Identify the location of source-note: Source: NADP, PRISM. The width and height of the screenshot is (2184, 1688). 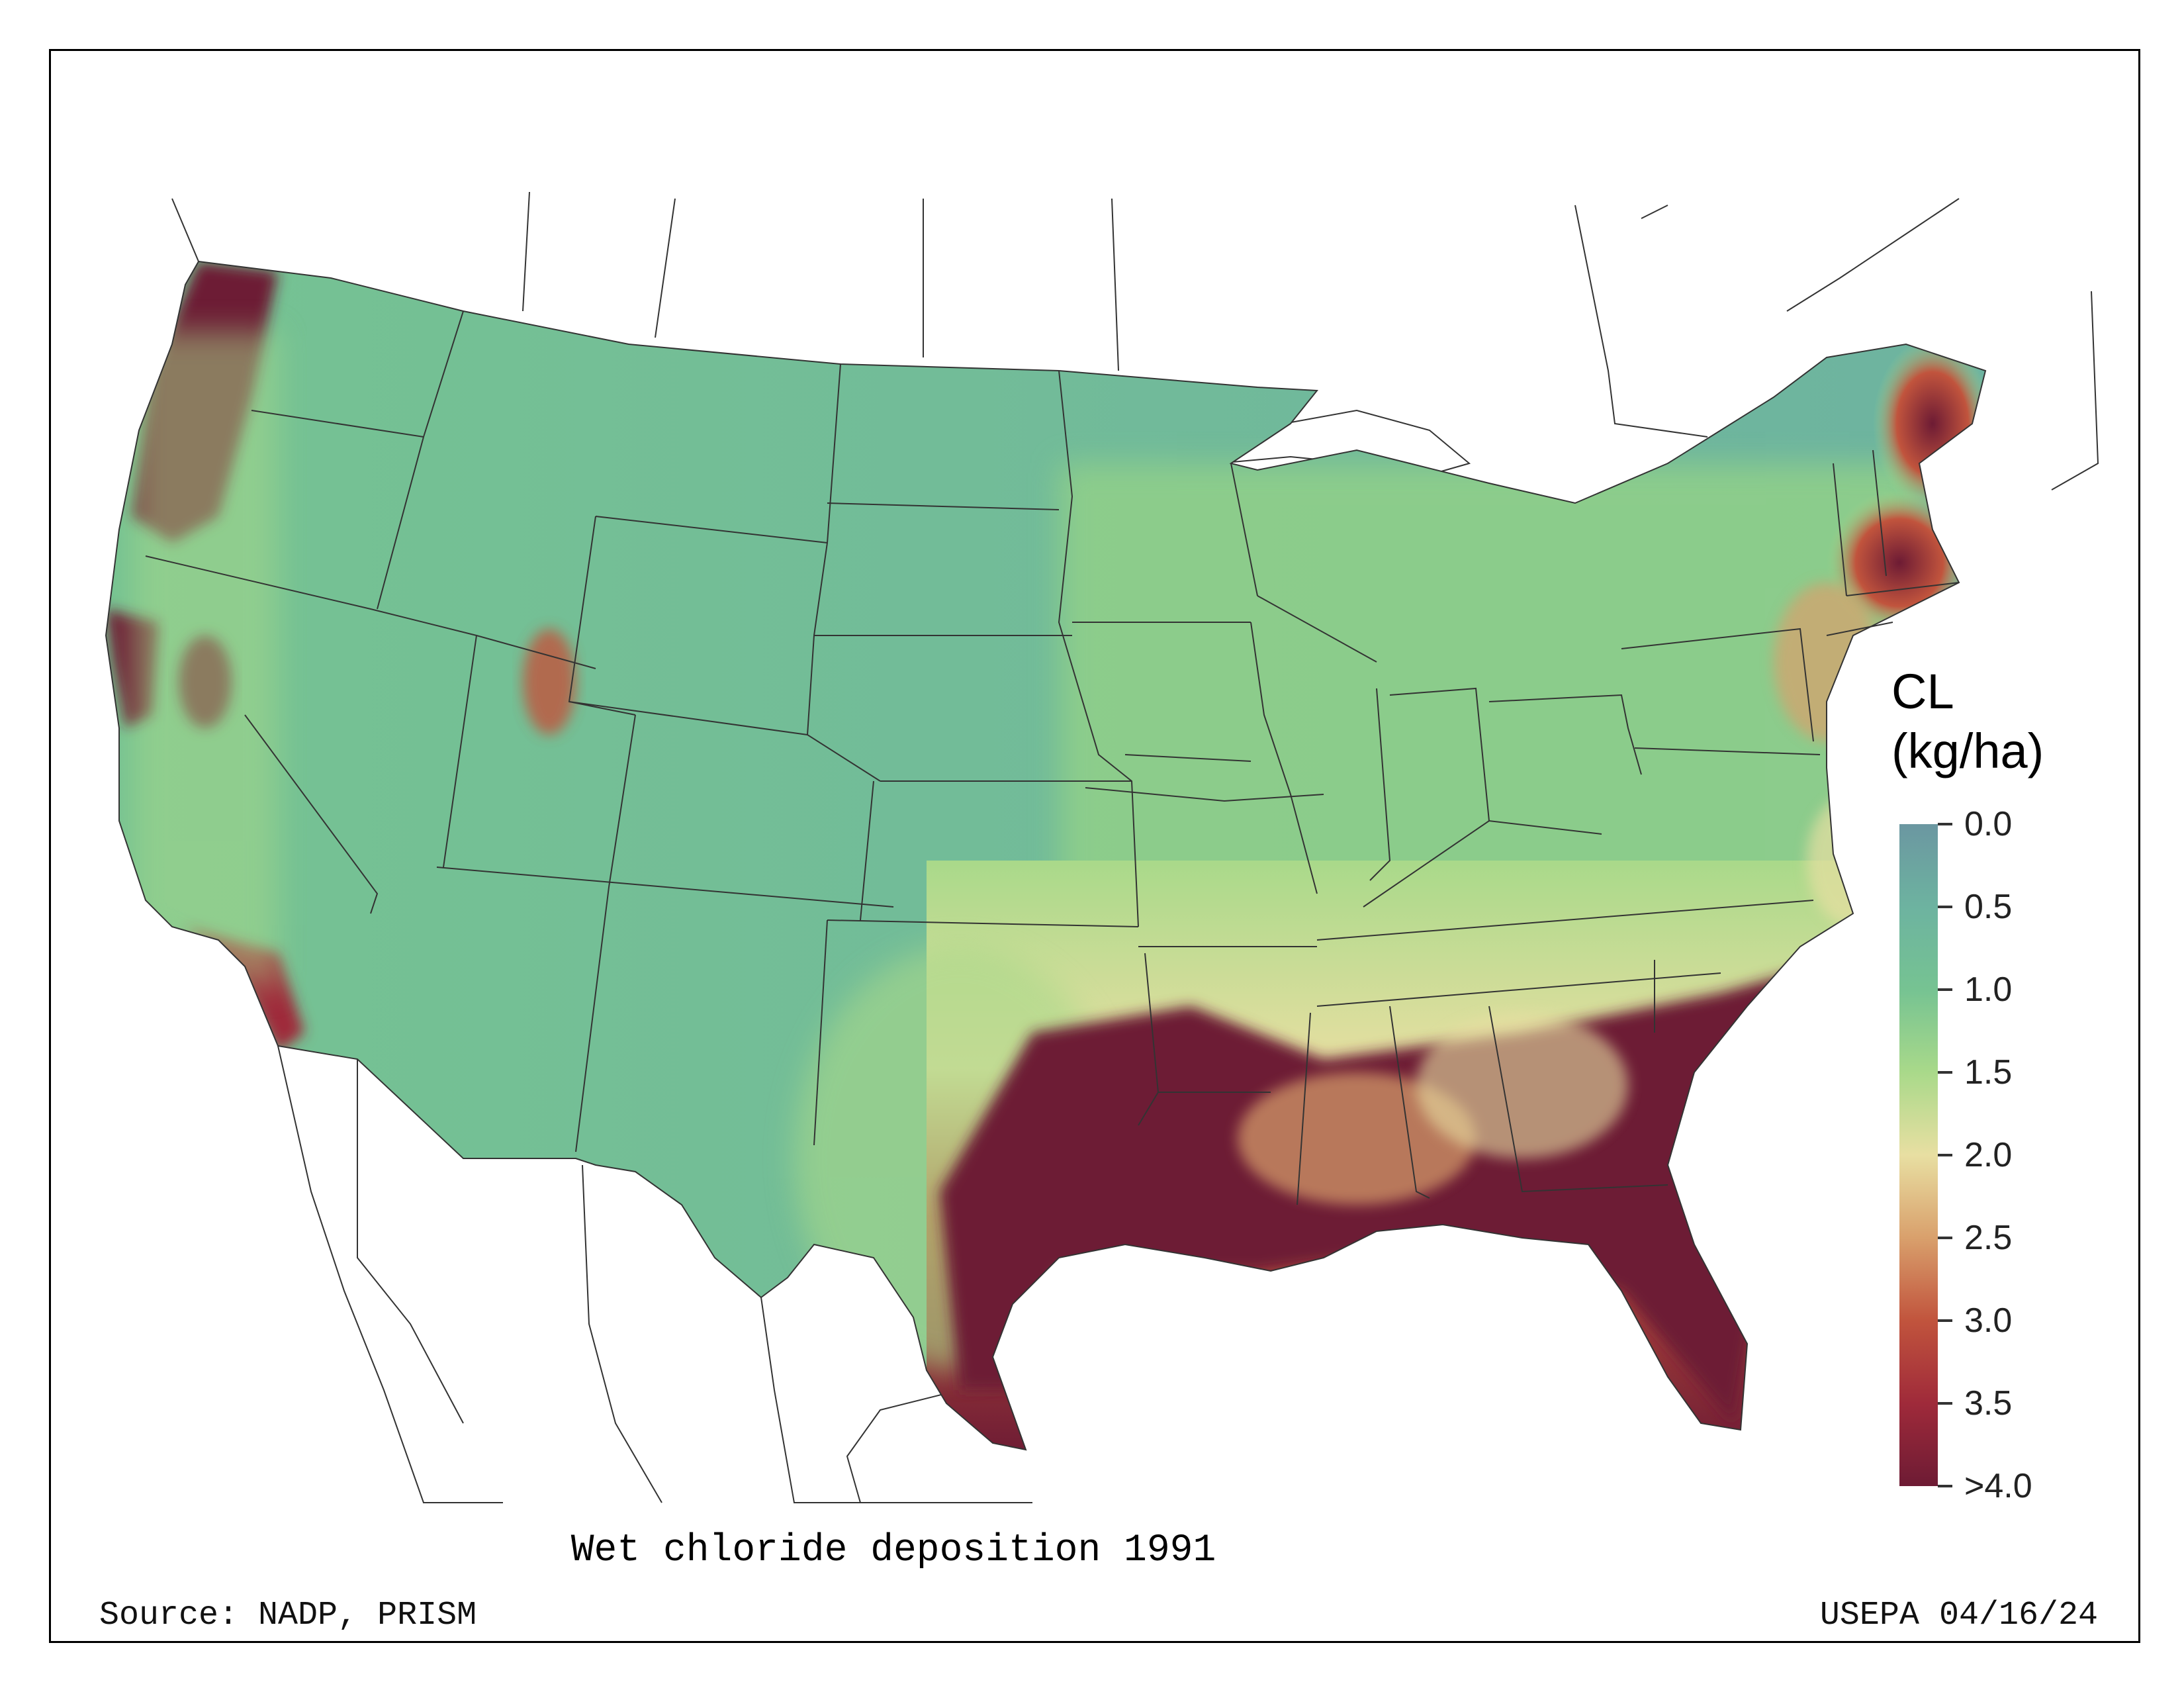
(288, 1615).